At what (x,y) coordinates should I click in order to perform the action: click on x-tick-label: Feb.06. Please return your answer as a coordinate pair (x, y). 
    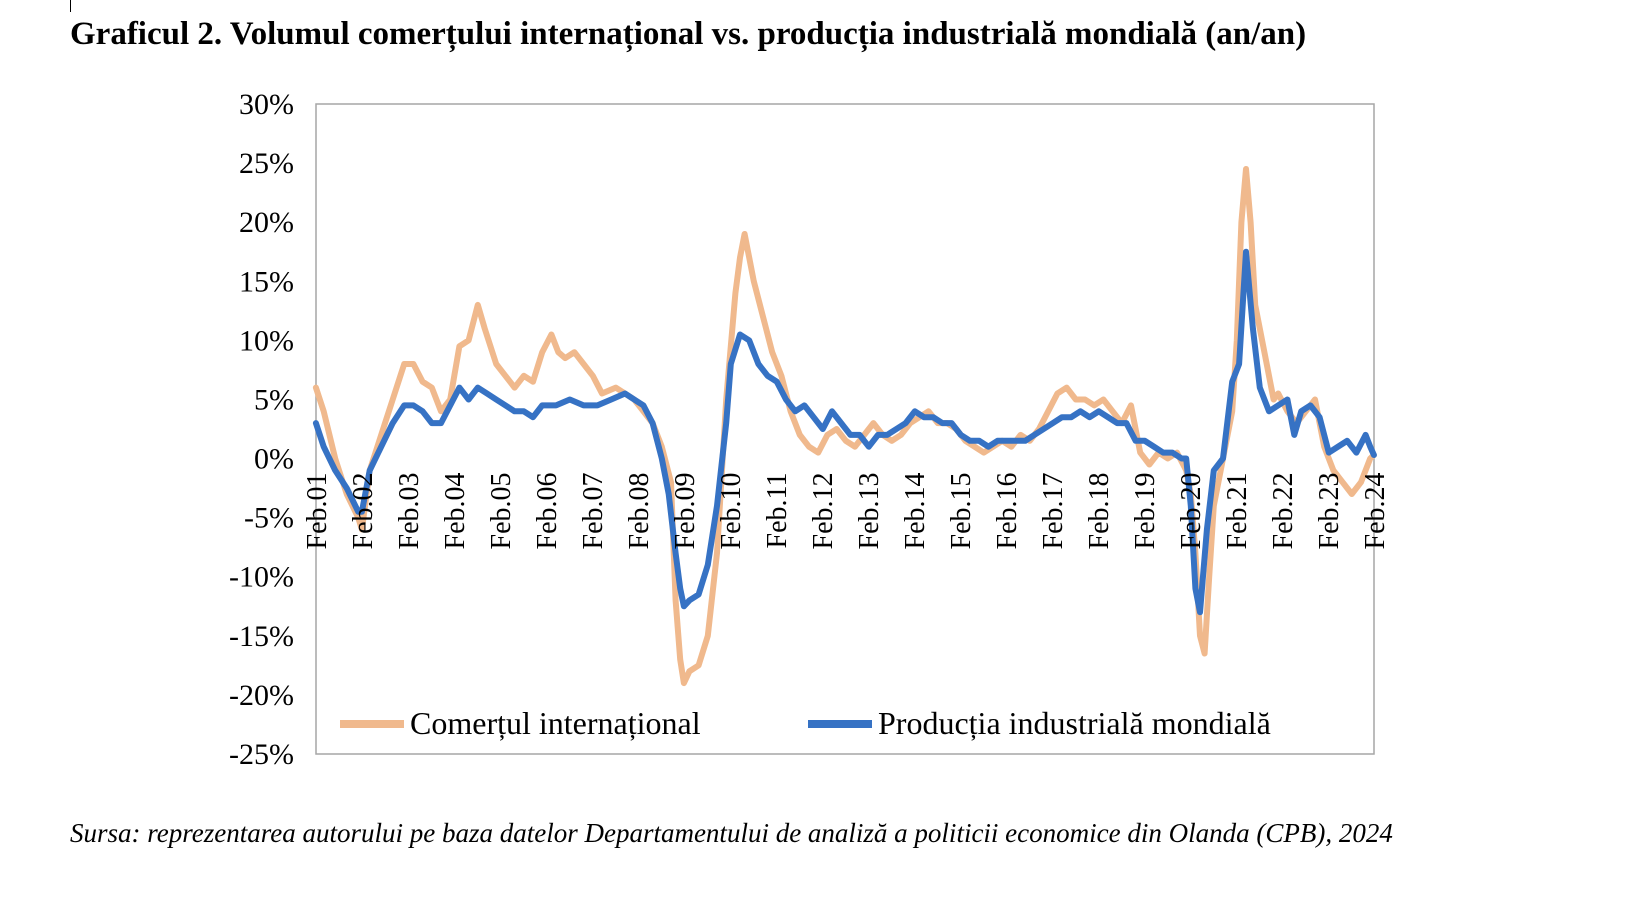
    Looking at the image, I should click on (547, 511).